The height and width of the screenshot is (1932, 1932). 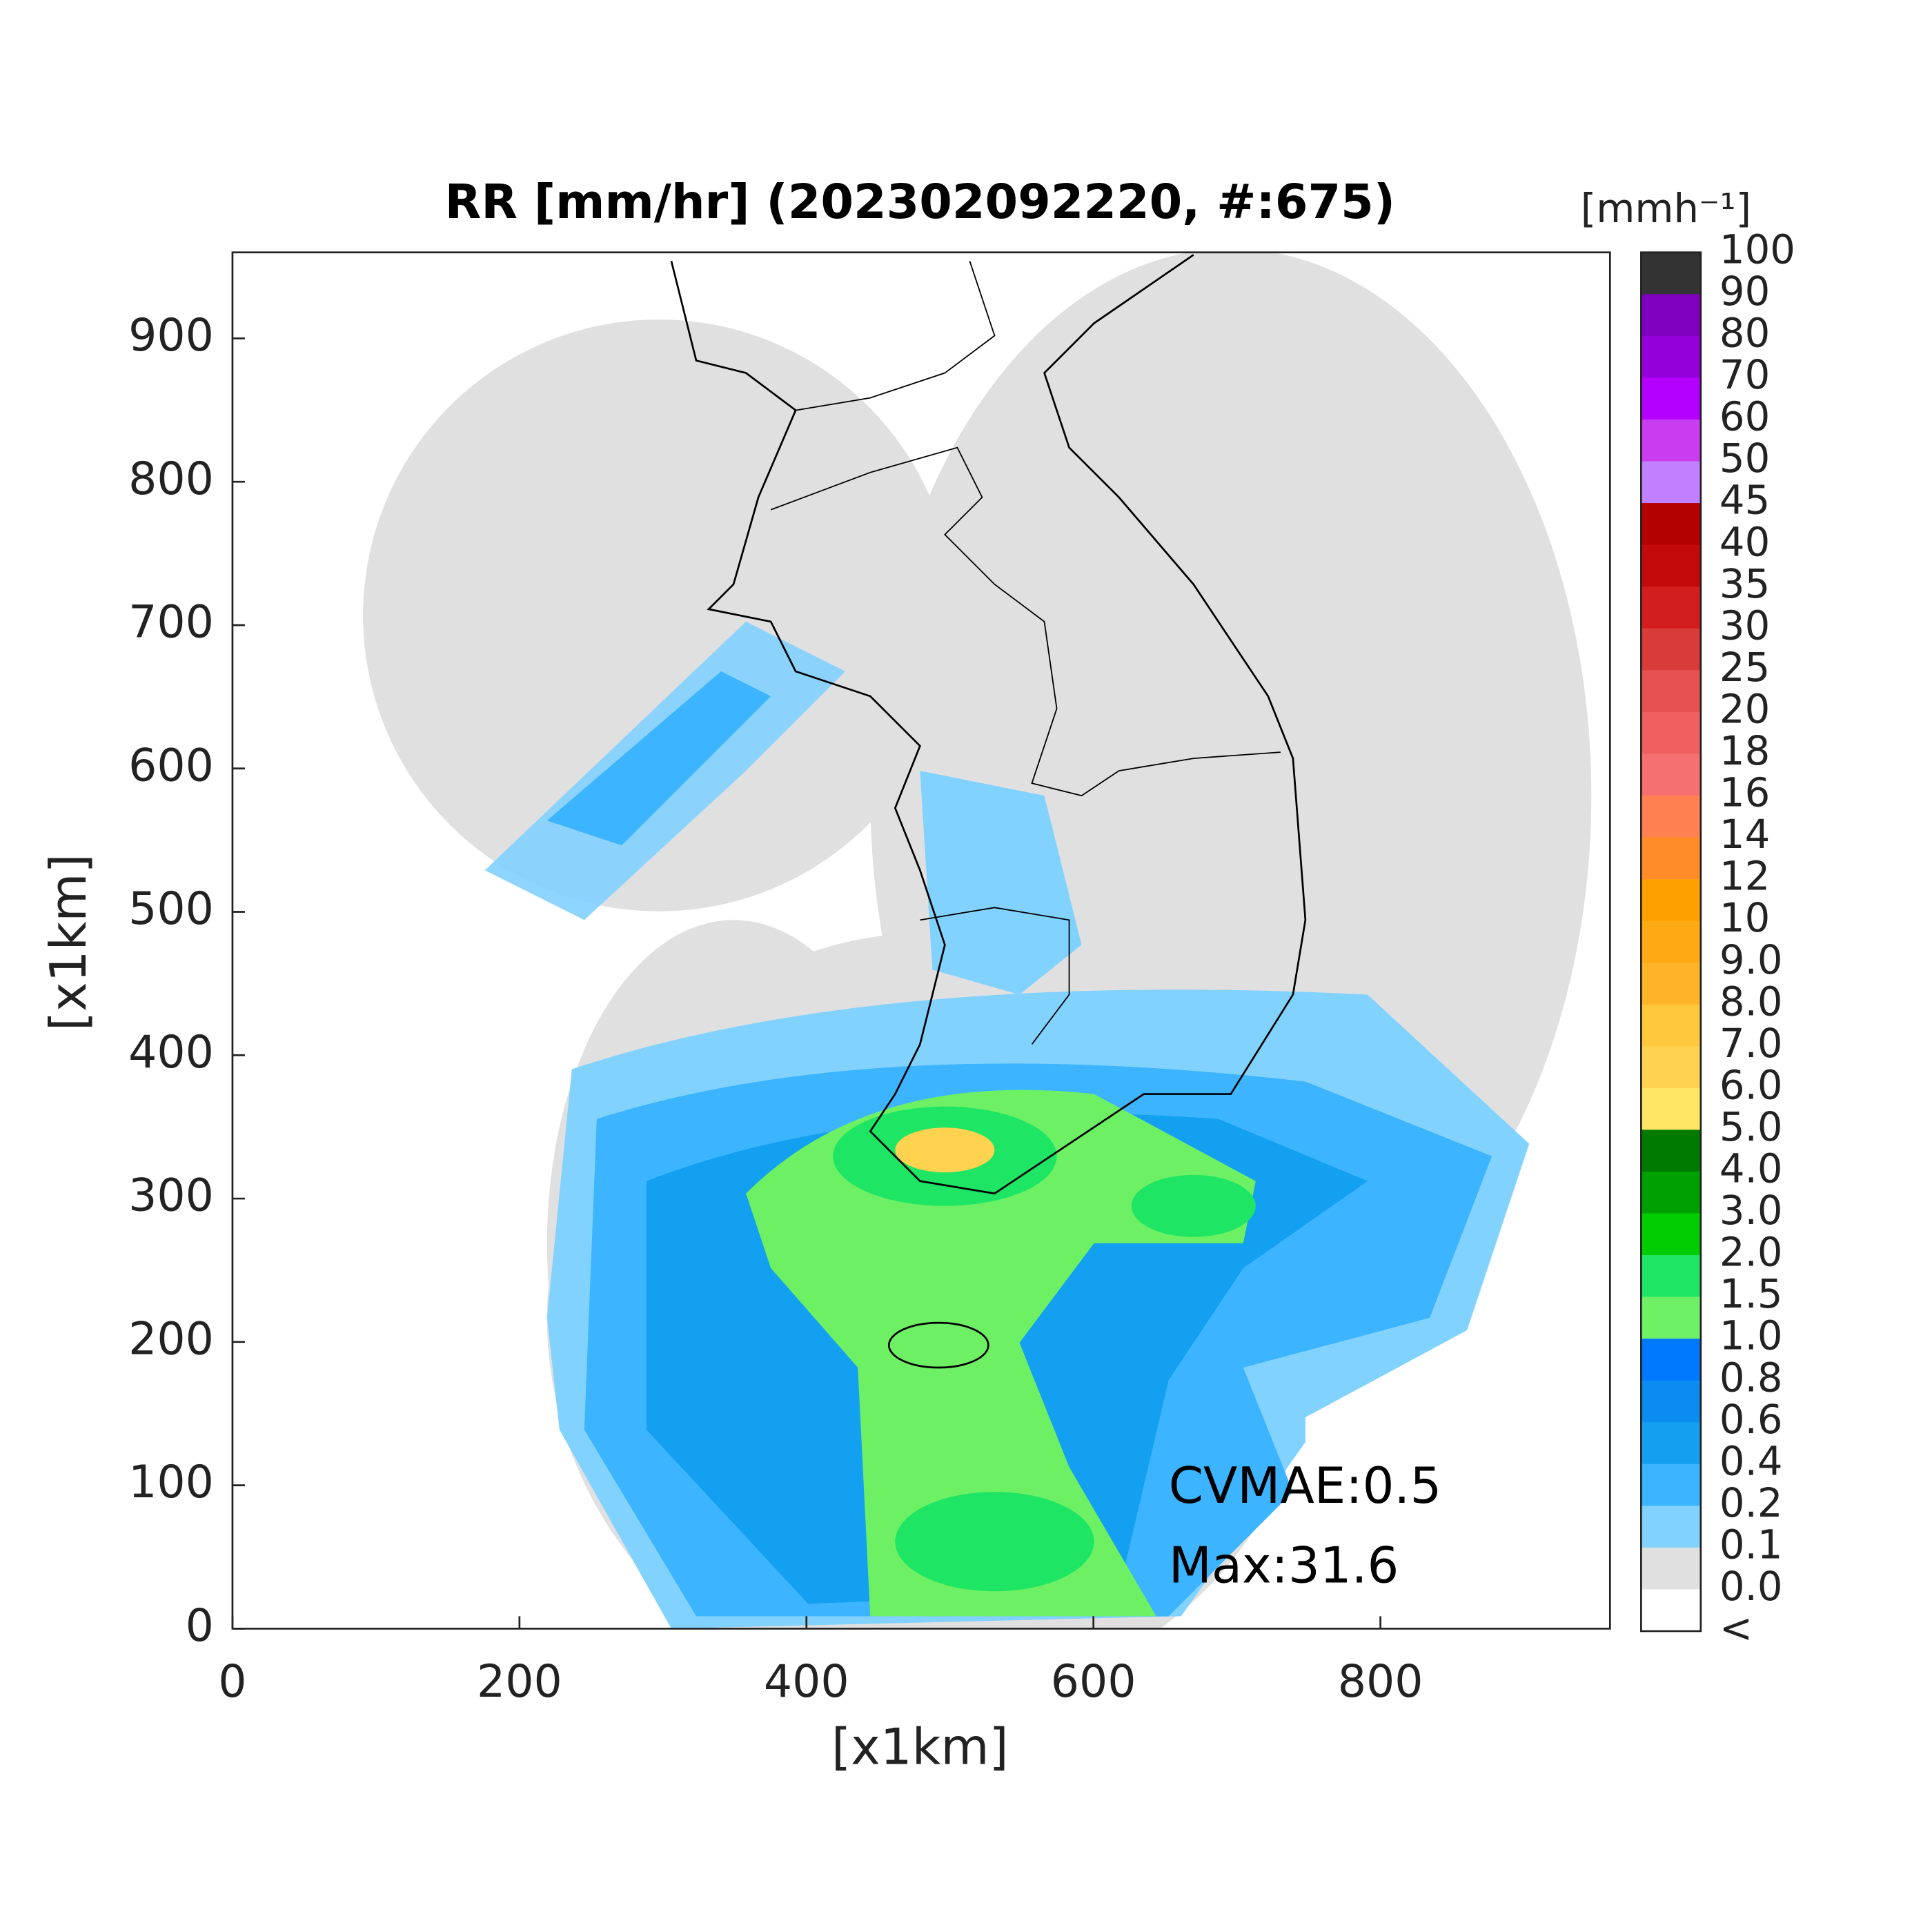 I want to click on colorbar-label: 1.0, so click(x=1751, y=1335).